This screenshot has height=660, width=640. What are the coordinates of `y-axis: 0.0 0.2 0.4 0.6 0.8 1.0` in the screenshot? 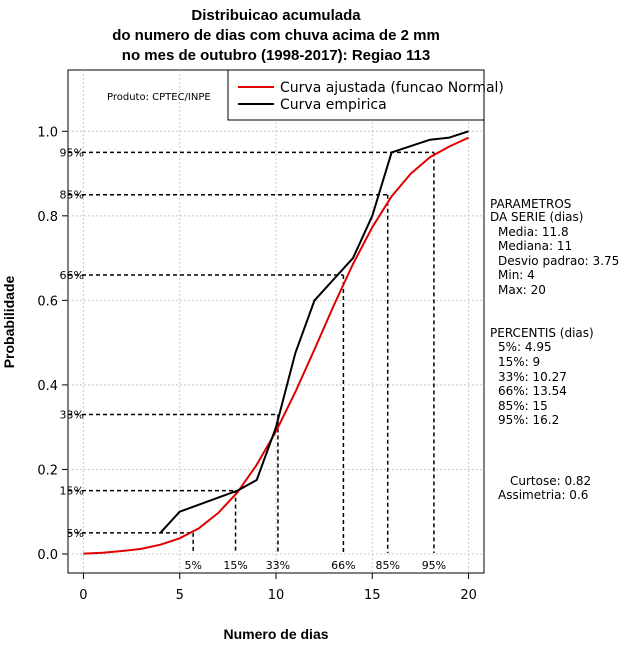 It's located at (52, 344).